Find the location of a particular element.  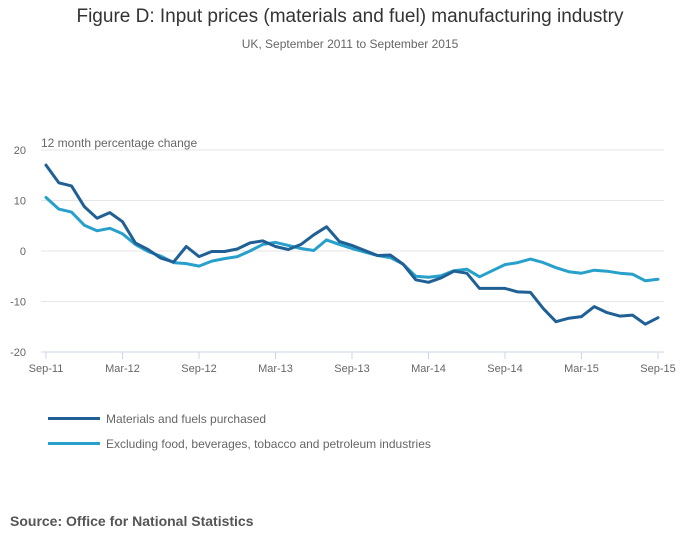

y-tick-label: -10 is located at coordinates (18, 303).